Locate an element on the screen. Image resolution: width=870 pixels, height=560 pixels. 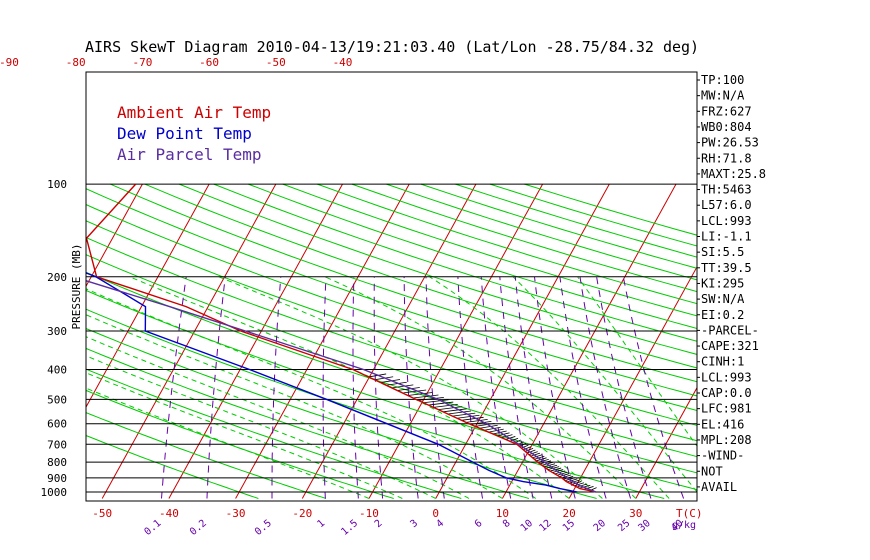
legend-entry: Dew Point Temp is located at coordinates (184, 133).